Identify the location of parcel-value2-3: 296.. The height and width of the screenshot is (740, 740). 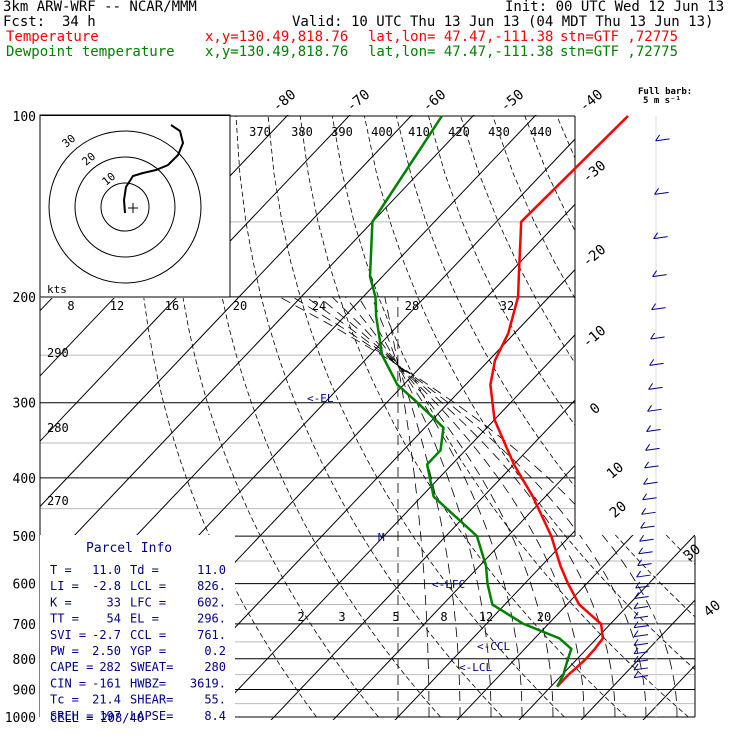
(211, 619).